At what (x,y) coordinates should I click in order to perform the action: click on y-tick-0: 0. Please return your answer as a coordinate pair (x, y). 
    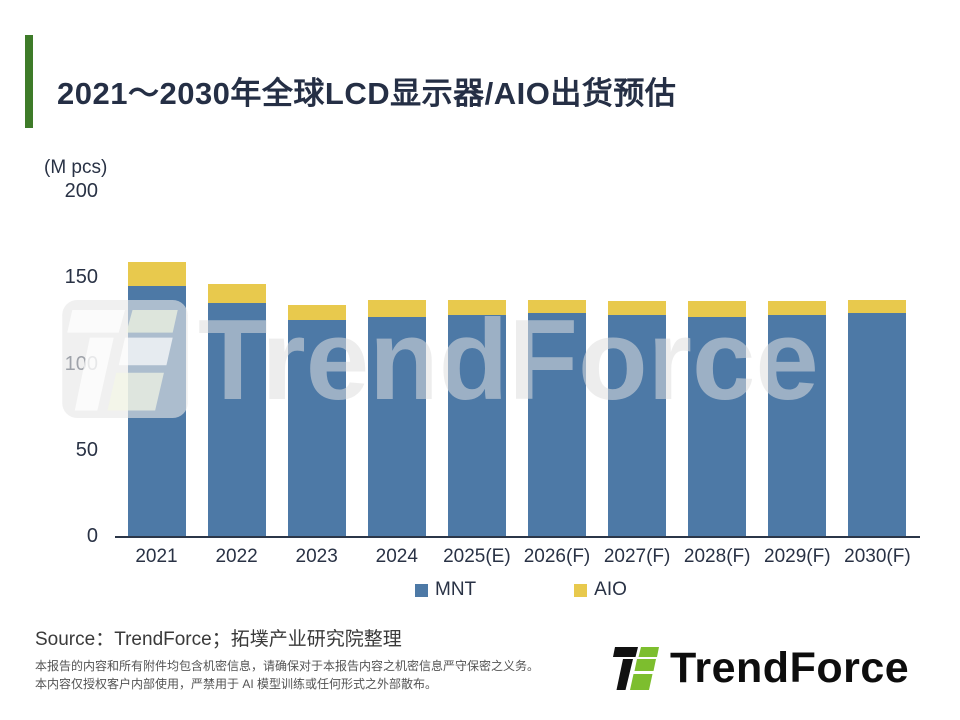
    Looking at the image, I should click on (92, 536).